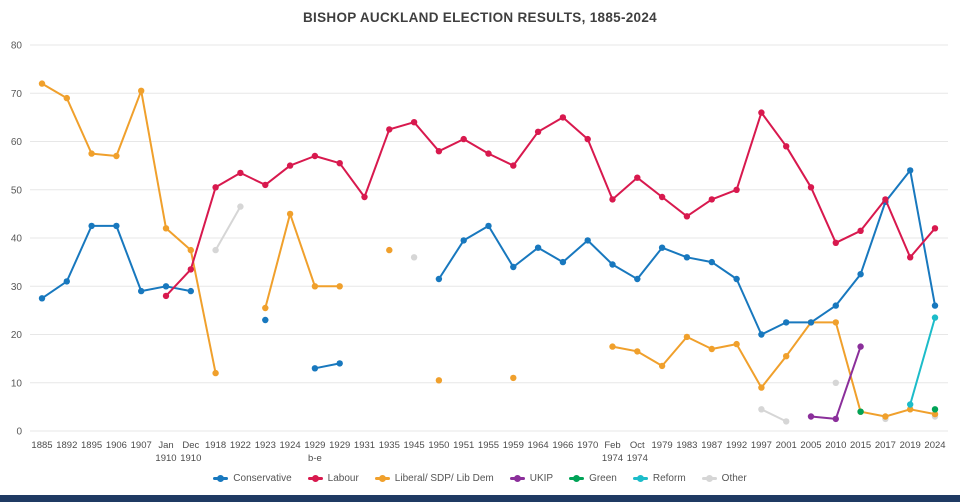 Image resolution: width=960 pixels, height=502 pixels. Describe the element at coordinates (711, 445) in the screenshot. I see `x-tick-label: 1987` at that location.